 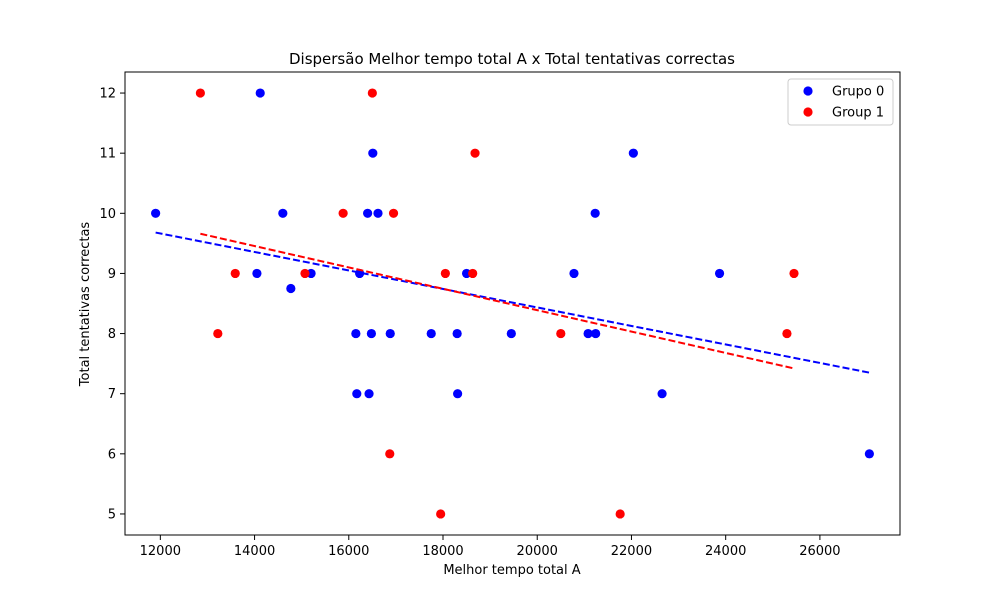 What do you see at coordinates (819, 551) in the screenshot?
I see `x-tick-label: 26000` at bounding box center [819, 551].